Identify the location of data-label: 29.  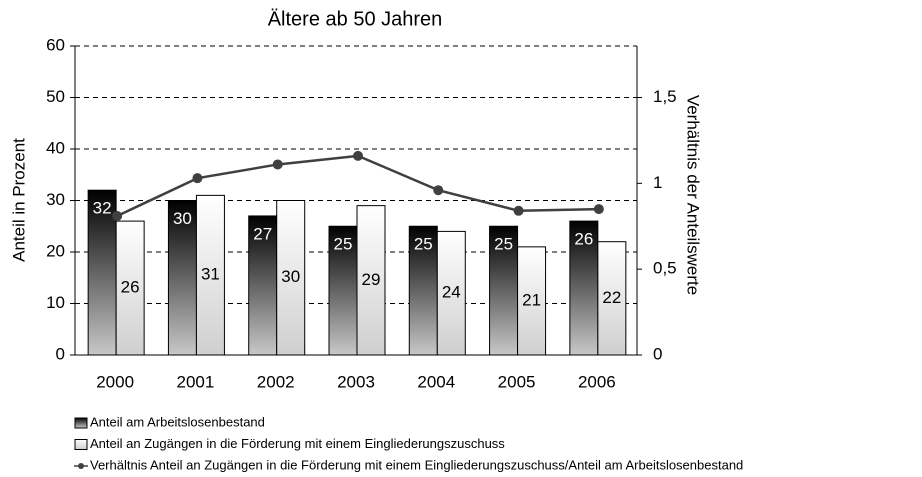
(371, 279).